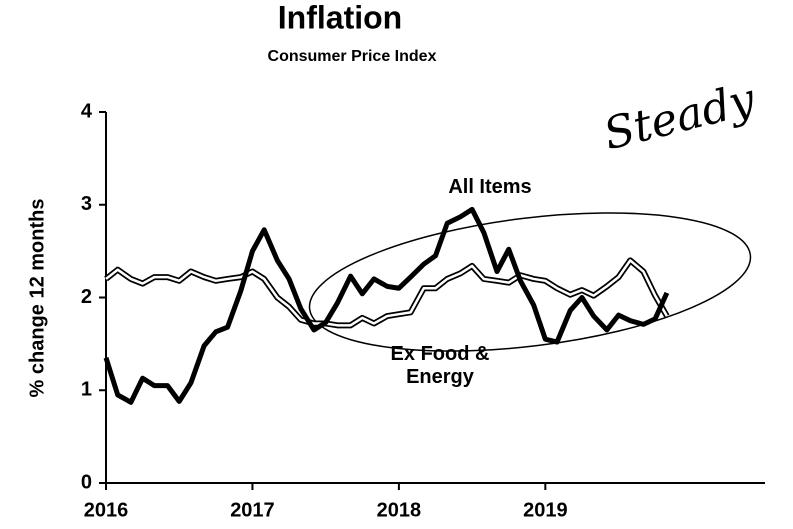 The image size is (793, 529). Describe the element at coordinates (87, 111) in the screenshot. I see `y-tick-label: 4` at that location.